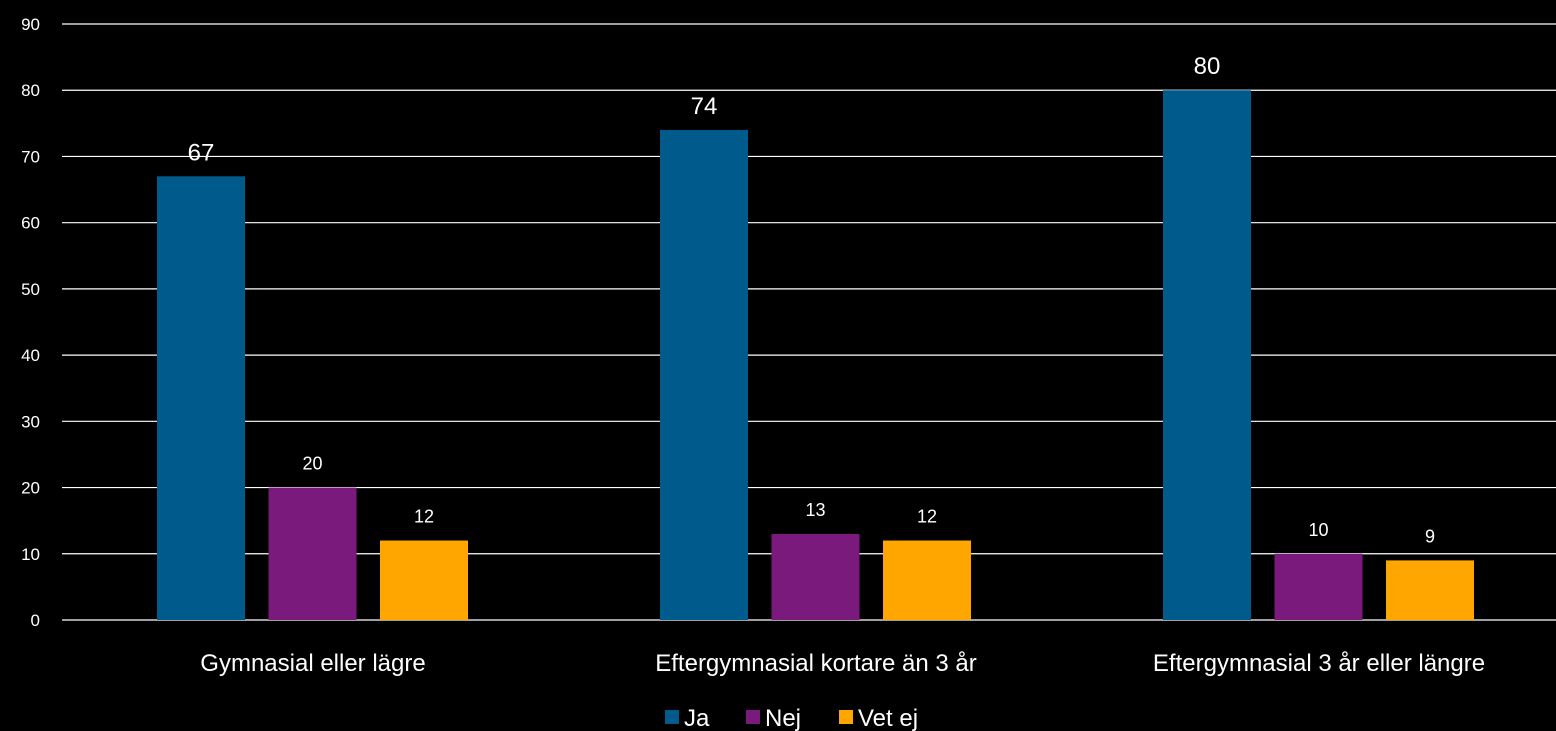  Describe the element at coordinates (30, 90) in the screenshot. I see `y-tick-label: 80` at that location.